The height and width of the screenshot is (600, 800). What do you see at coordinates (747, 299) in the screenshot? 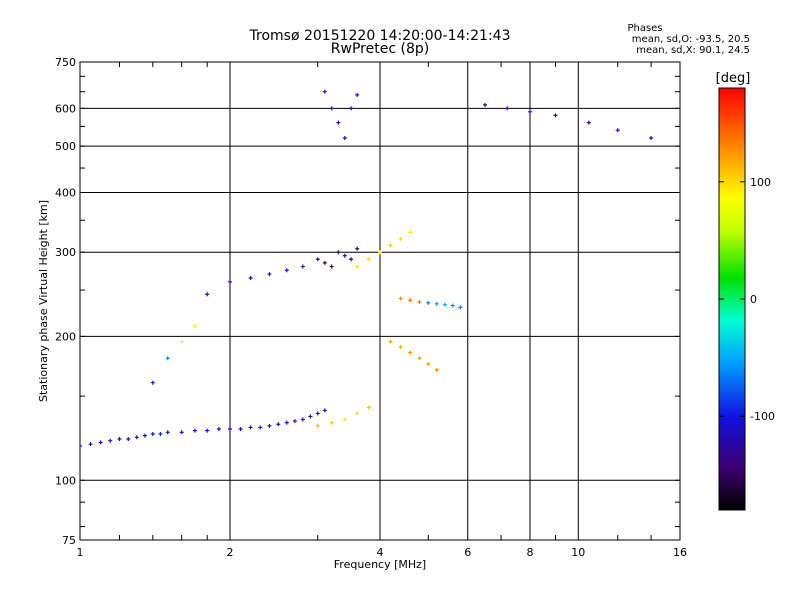
I see `colorbar-ticks: 100 0 -100` at bounding box center [747, 299].